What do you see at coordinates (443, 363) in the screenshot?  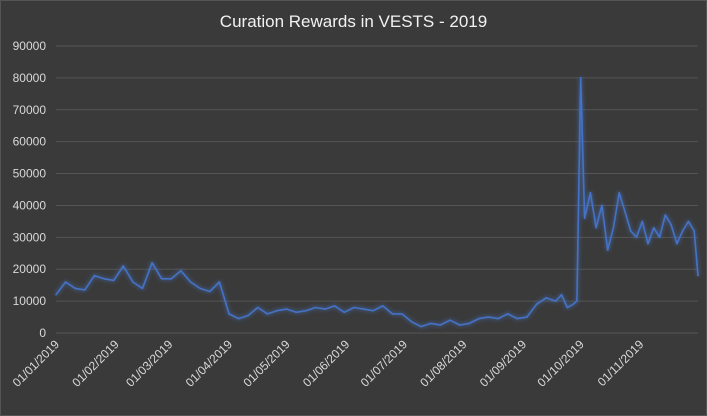 I see `x-tick-label: 01/08/2019` at bounding box center [443, 363].